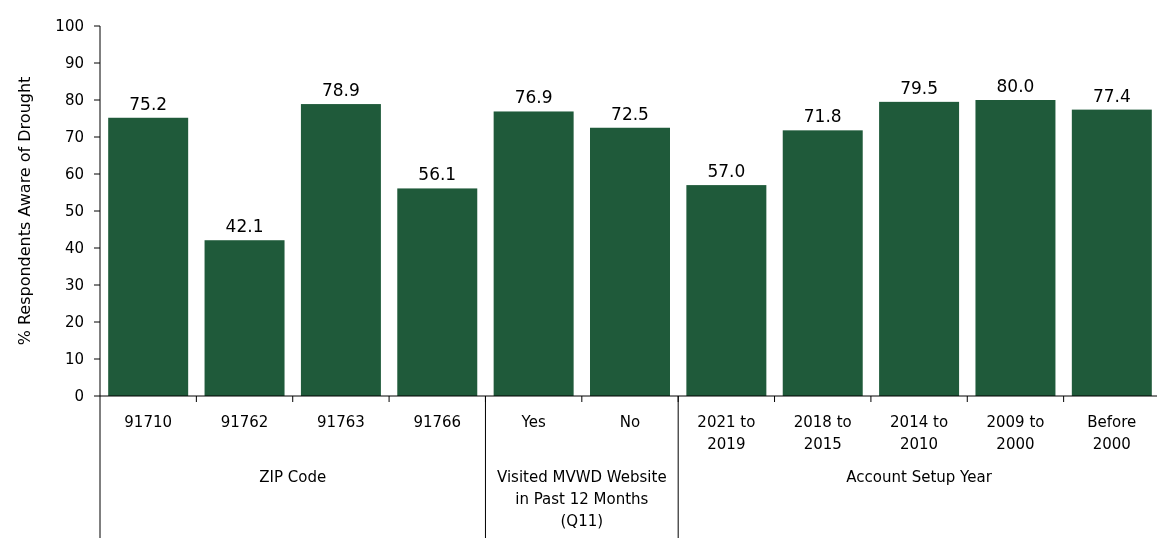  I want to click on x-tick-label: 2009 to 2000, so click(1015, 433).